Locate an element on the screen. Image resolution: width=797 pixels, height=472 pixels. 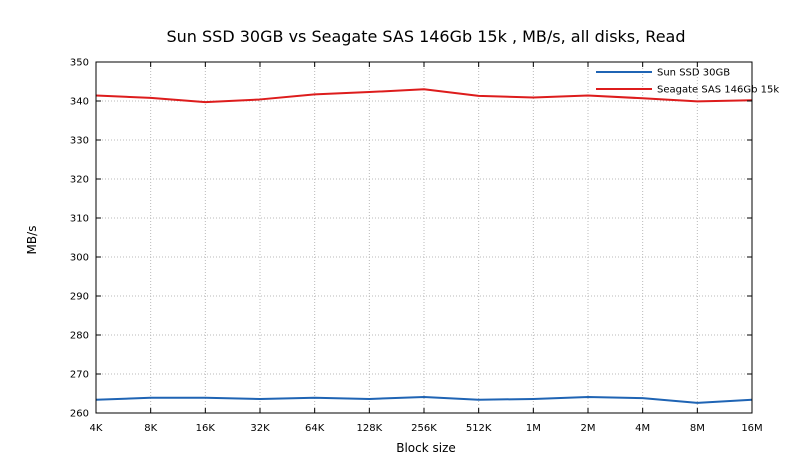
x-tick-label: 128K is located at coordinates (370, 428).